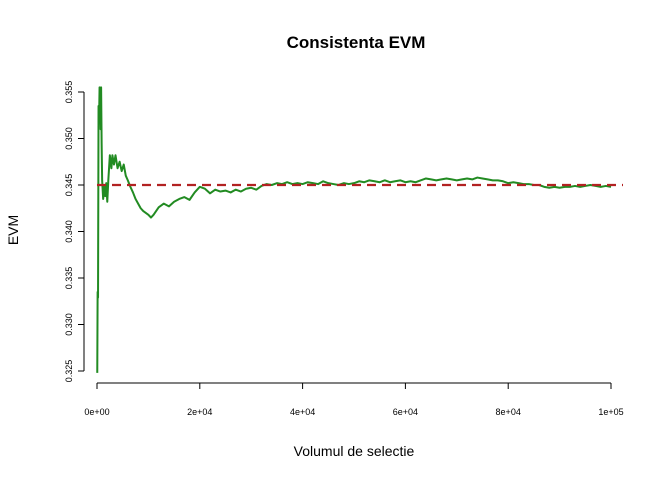  Describe the element at coordinates (13, 230) in the screenshot. I see `y-axis-label: EVM` at that location.